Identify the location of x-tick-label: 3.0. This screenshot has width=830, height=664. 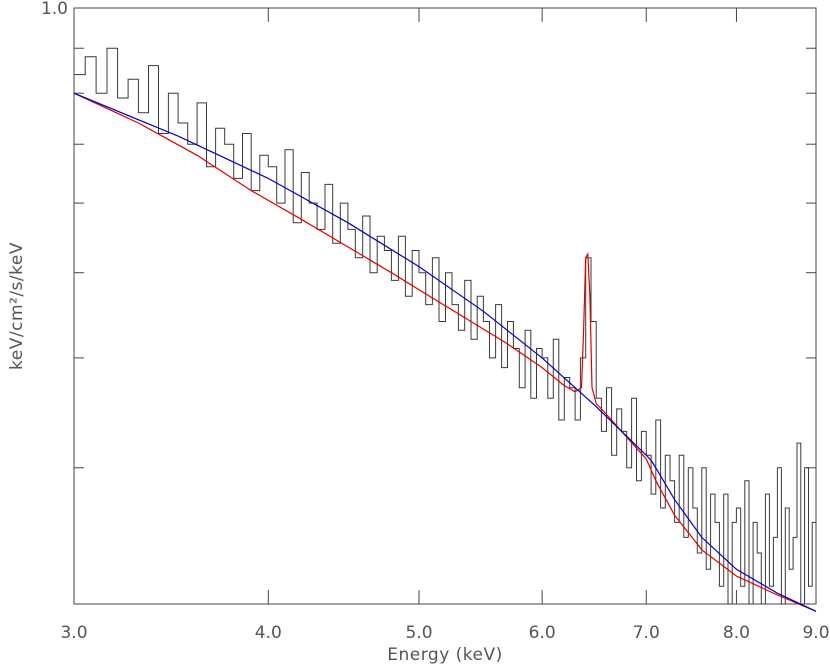
(73, 633).